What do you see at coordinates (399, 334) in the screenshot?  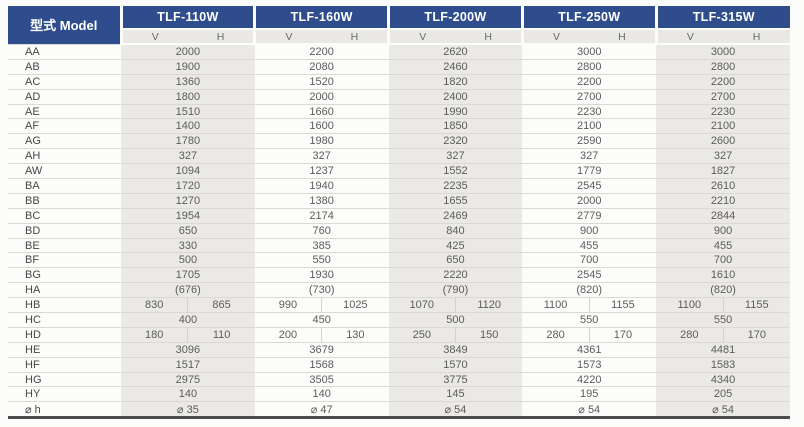 I see `table-row: HD 180 110 200 130 250 150 280 170 280 170` at bounding box center [399, 334].